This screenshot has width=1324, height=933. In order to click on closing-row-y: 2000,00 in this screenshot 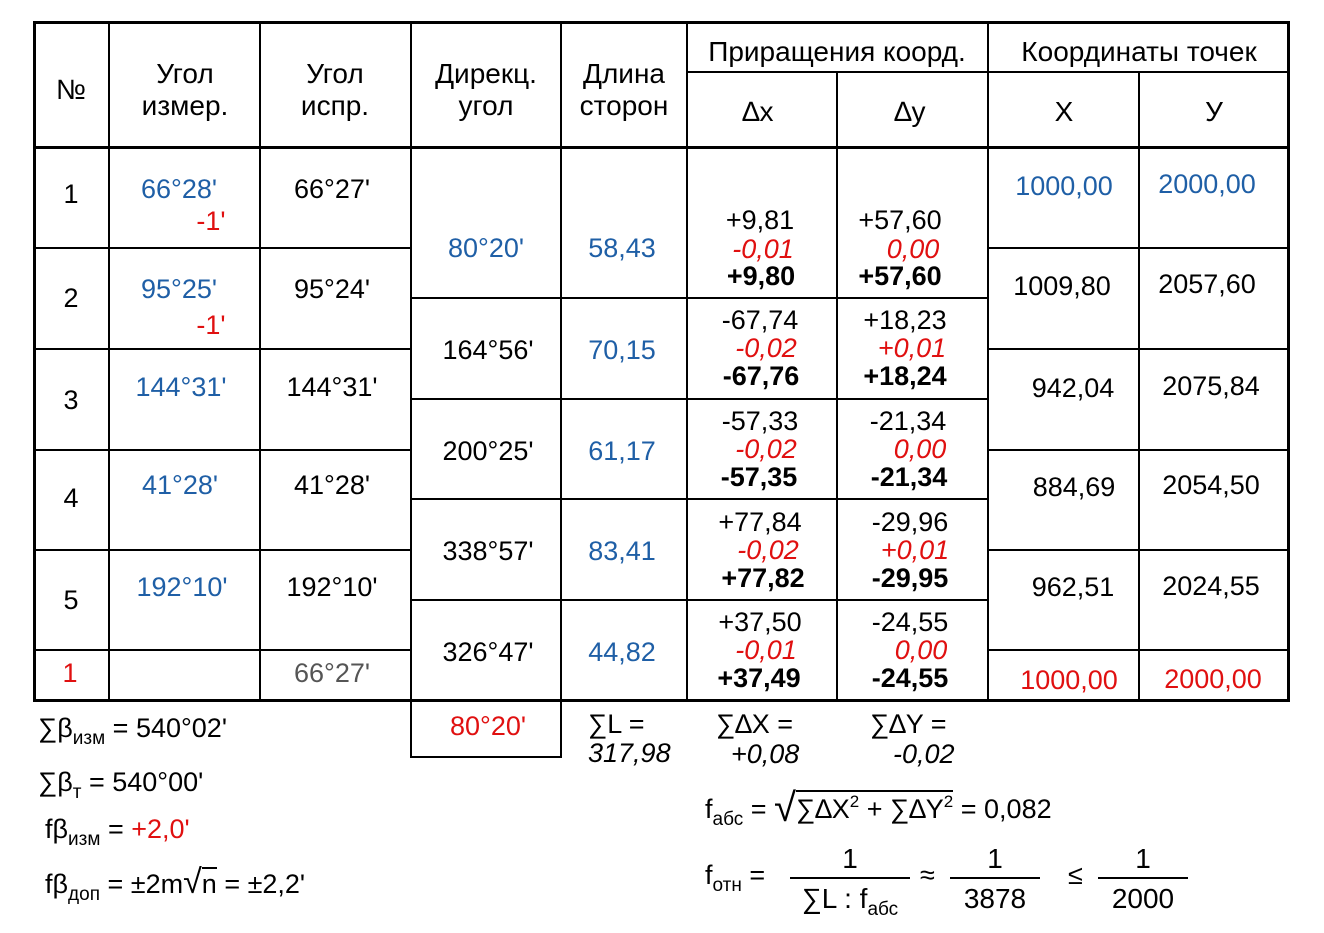, I will do `click(1213, 679)`.